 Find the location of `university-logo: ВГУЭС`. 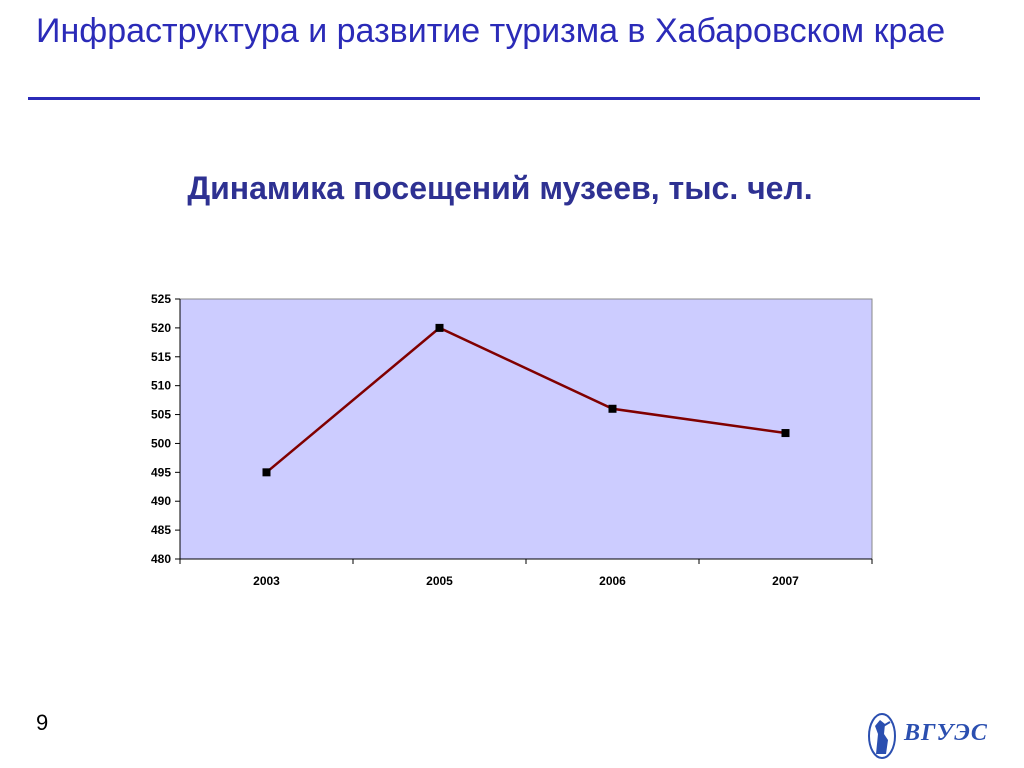

university-logo: ВГУЭС is located at coordinates (927, 737).